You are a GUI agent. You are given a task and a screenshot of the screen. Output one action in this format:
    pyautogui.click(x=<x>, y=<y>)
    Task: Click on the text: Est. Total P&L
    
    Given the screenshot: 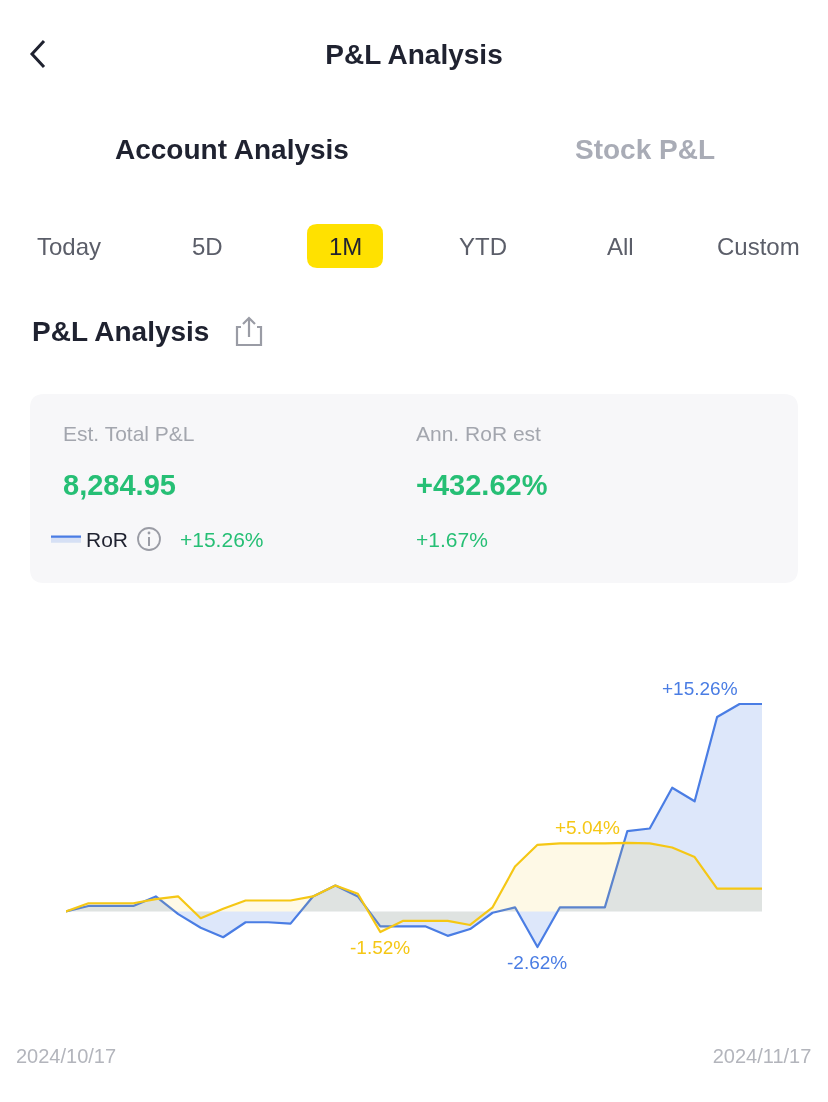 What is the action you would take?
    pyautogui.click(x=129, y=433)
    